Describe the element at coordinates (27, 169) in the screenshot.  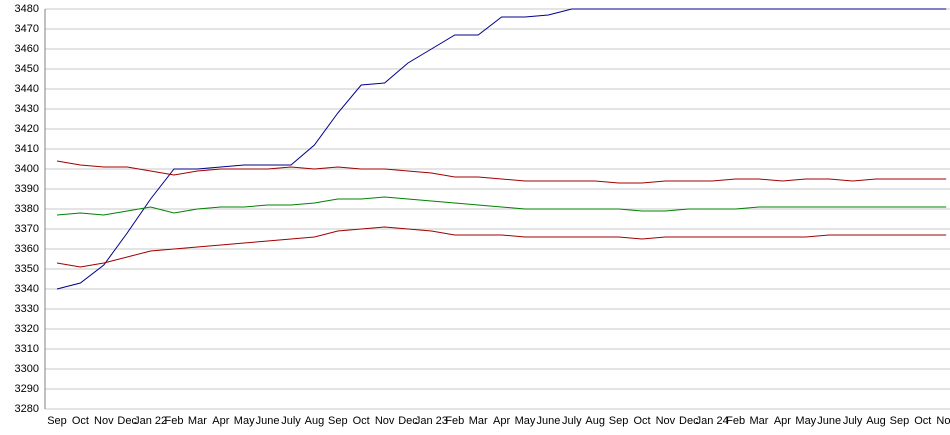
I see `y-tick-label: 3400` at that location.